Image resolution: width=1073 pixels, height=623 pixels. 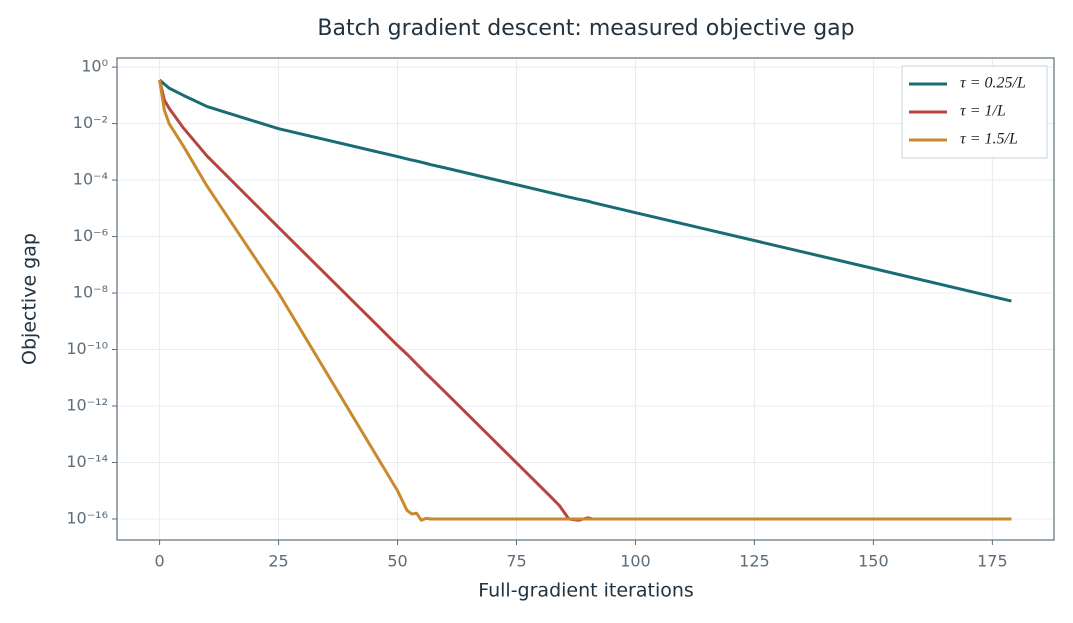 I want to click on y-tick-label: 10⁻², so click(x=90, y=122).